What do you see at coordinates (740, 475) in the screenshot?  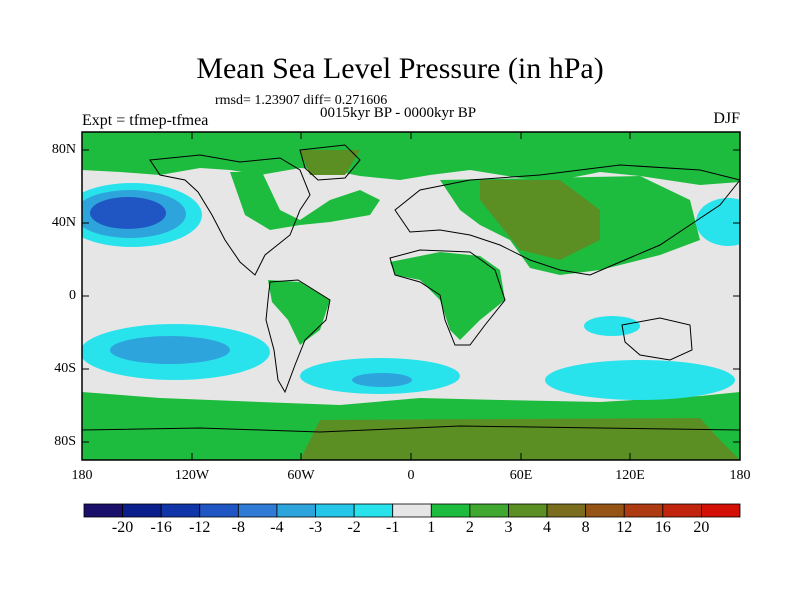 I see `lon-label-180e: 180` at bounding box center [740, 475].